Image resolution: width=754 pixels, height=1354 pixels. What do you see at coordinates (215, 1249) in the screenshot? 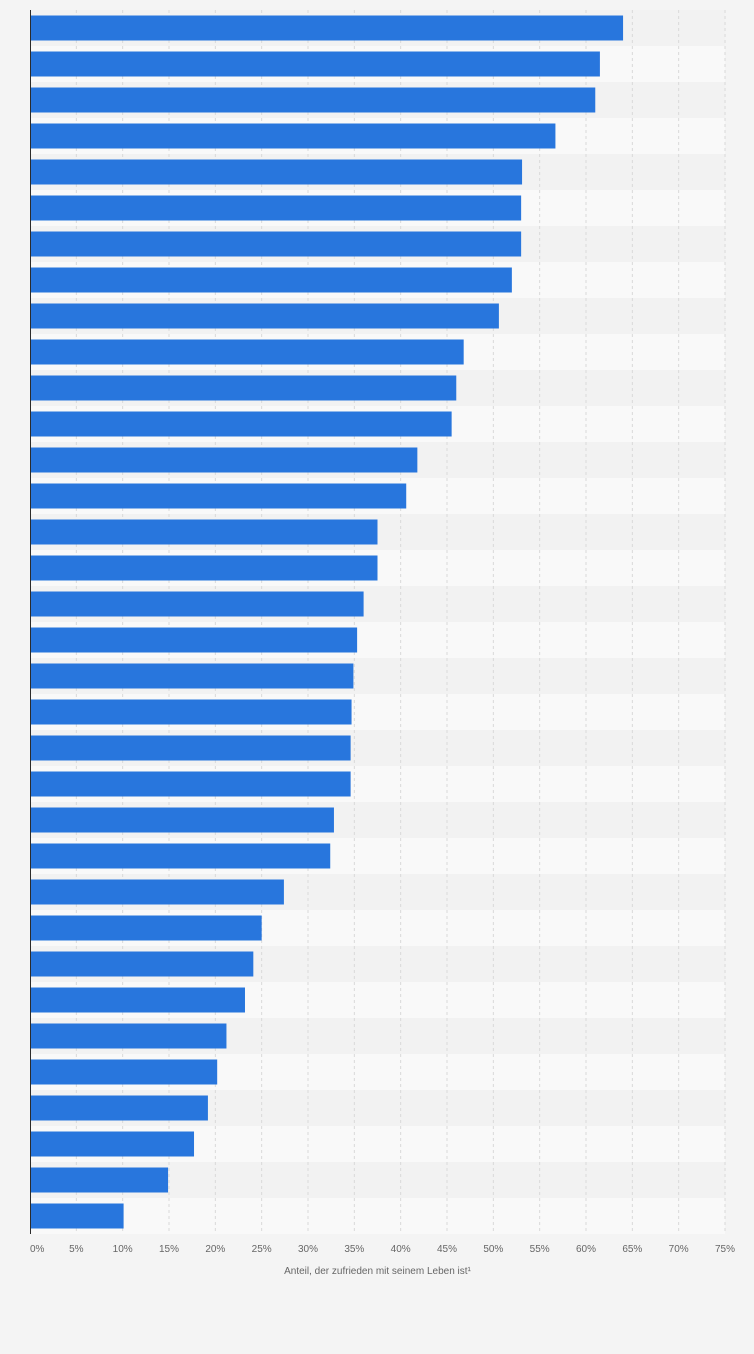
I see `x-tick-label: 20%` at bounding box center [215, 1249].